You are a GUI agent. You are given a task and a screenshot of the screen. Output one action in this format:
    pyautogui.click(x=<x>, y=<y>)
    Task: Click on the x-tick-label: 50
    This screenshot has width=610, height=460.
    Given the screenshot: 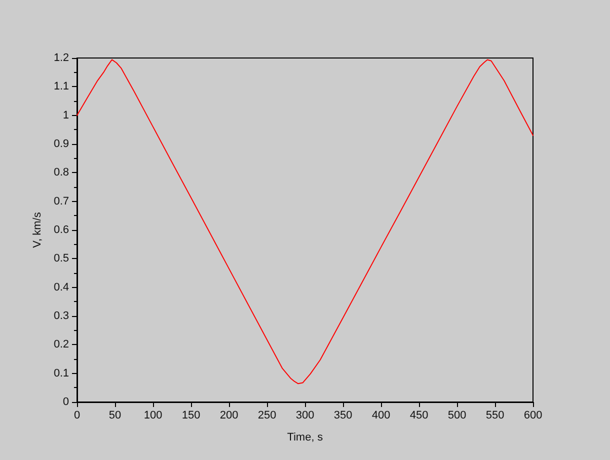 What is the action you would take?
    pyautogui.click(x=115, y=416)
    